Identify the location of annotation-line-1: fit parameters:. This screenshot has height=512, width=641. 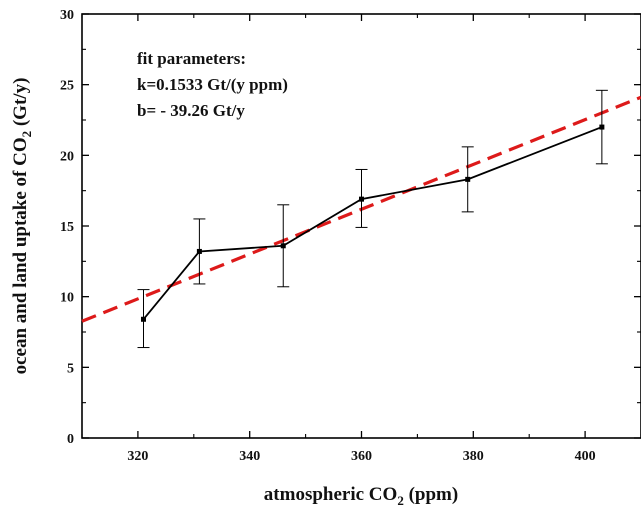
(191, 58).